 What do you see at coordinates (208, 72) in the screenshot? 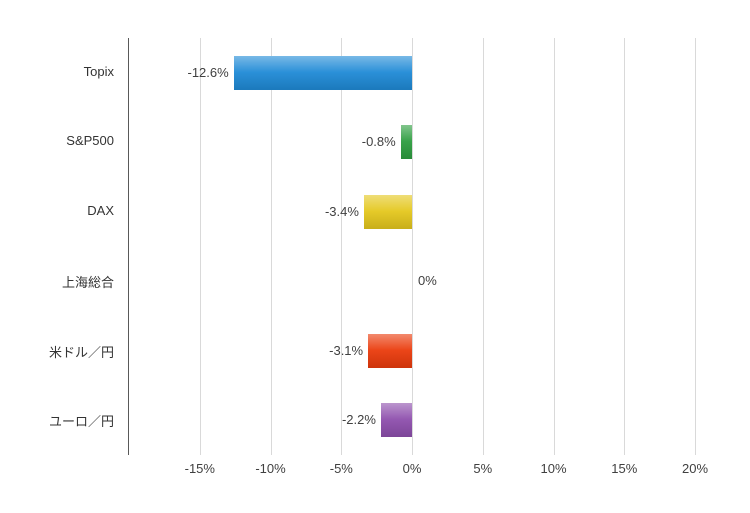
I see `bar-value-label: -12.6%` at bounding box center [208, 72].